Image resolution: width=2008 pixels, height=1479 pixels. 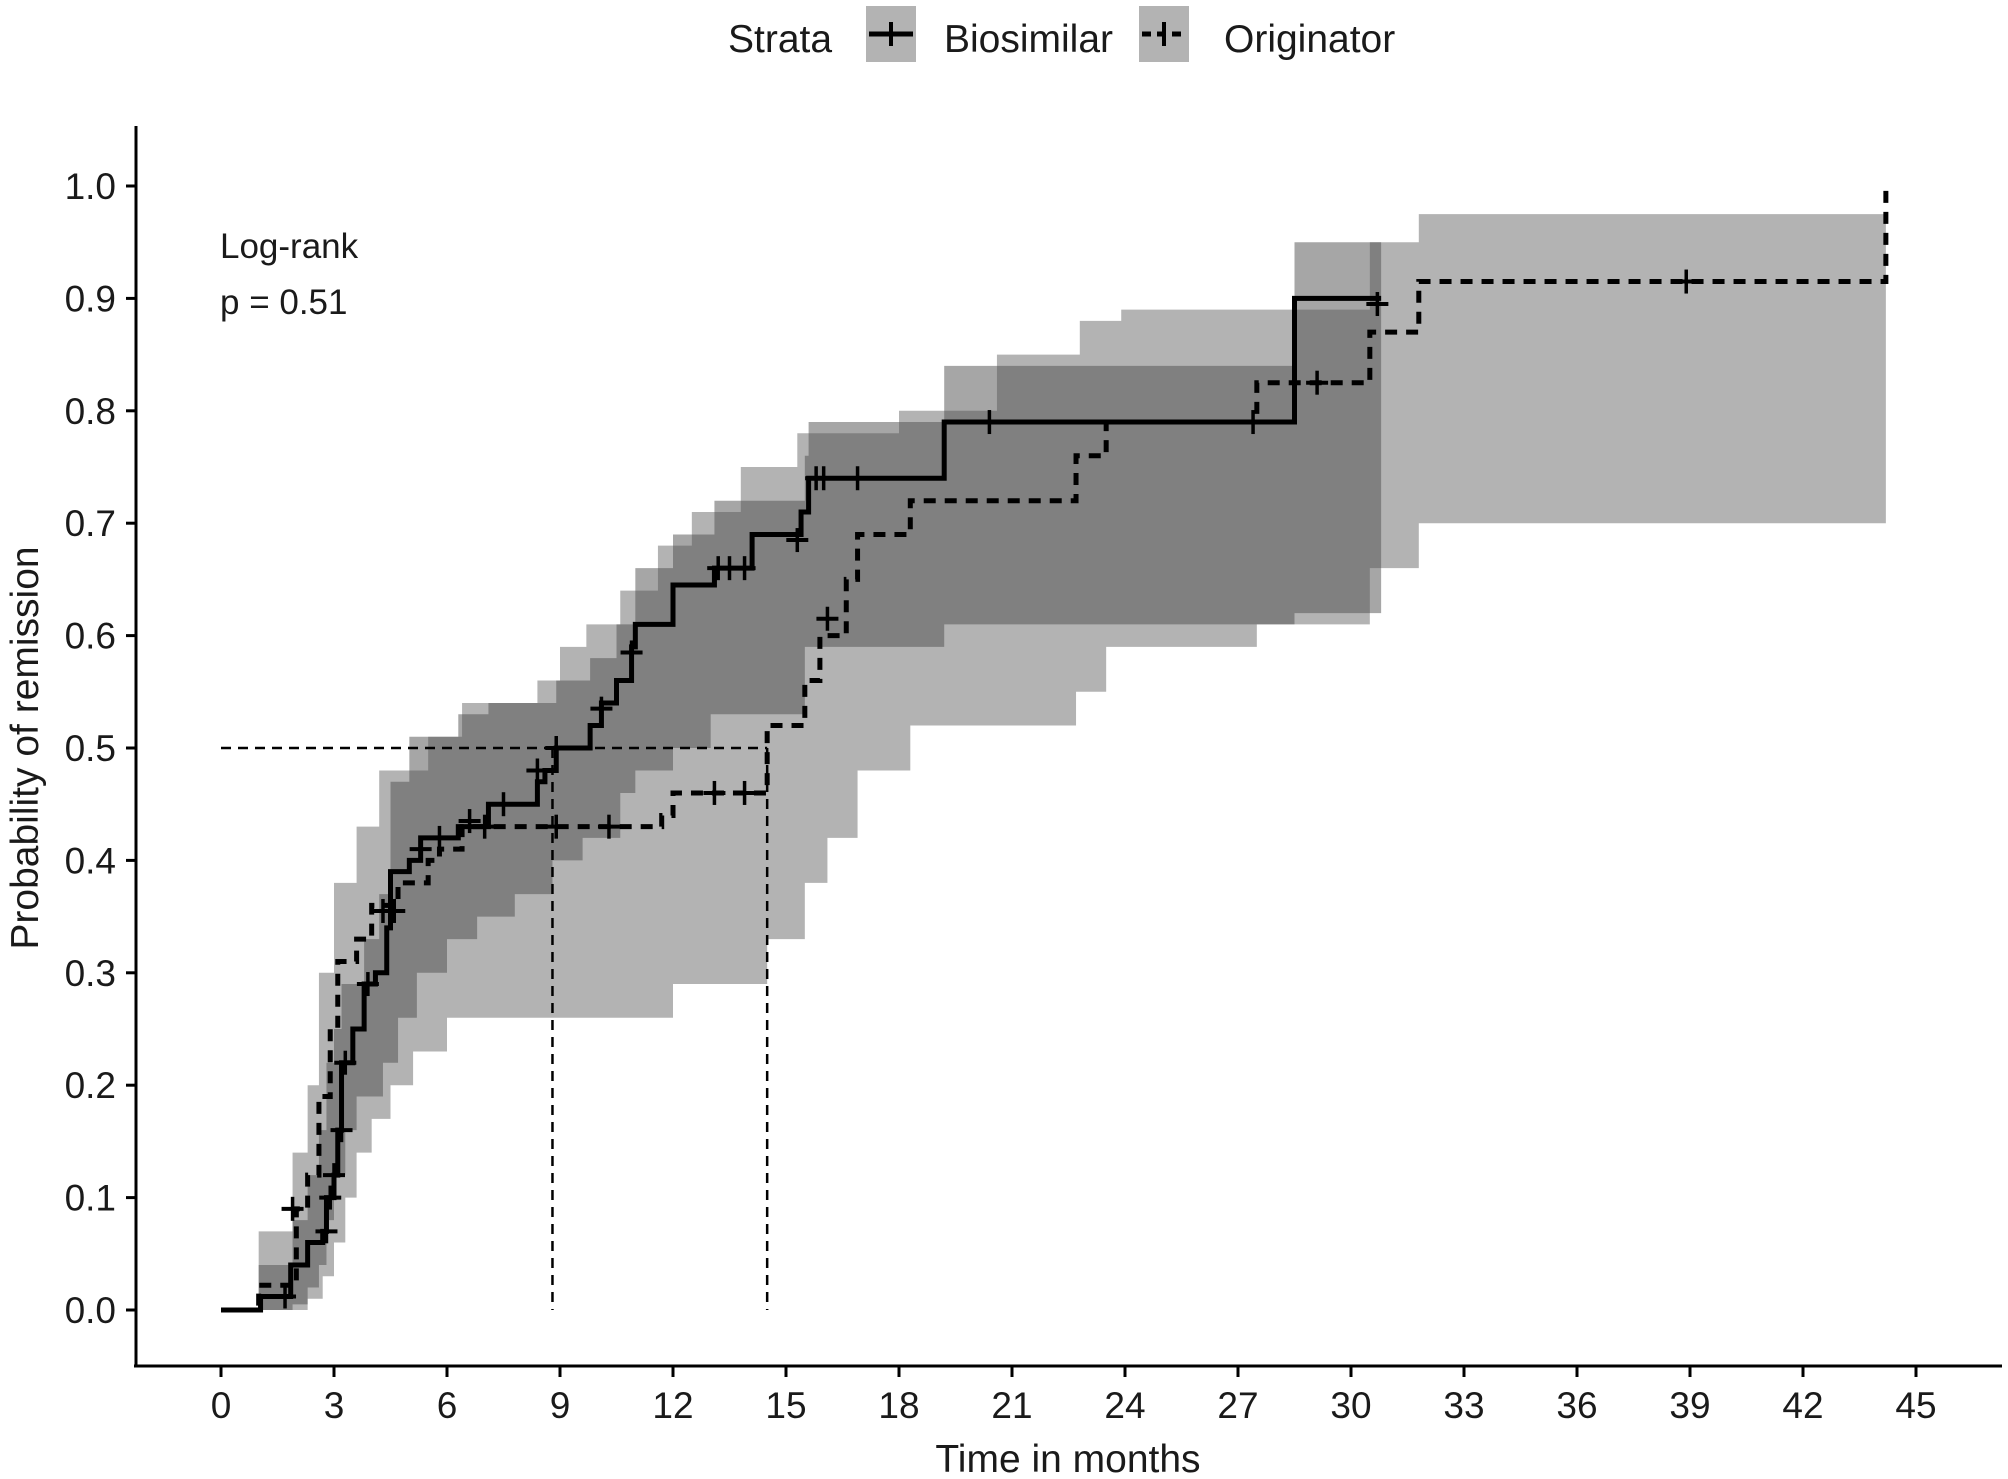 What do you see at coordinates (90, 1310) in the screenshot?
I see `y-tick-label: 0.0` at bounding box center [90, 1310].